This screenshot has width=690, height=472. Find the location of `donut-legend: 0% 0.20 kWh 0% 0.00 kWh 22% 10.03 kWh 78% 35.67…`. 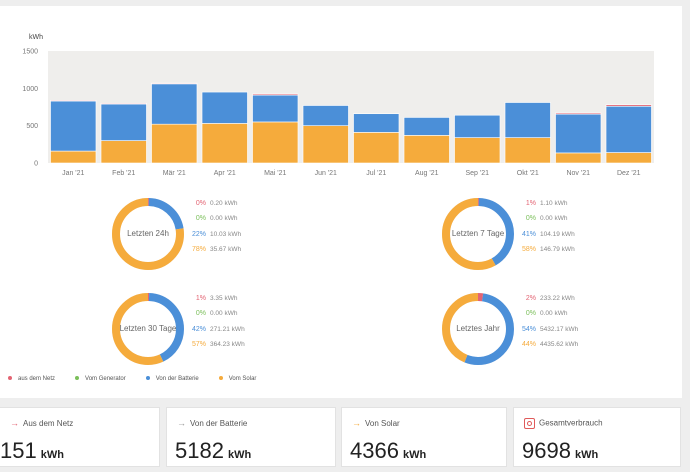

donut-legend: 0% 0.20 kWh 0% 0.00 kWh 22% 10.03 kWh 78% 35.67… is located at coordinates (215, 226).